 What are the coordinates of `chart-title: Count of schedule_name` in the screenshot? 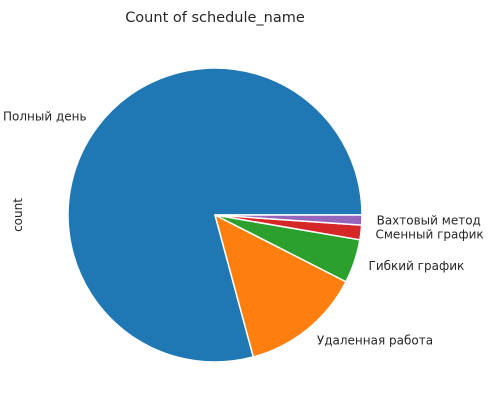 It's located at (215, 18).